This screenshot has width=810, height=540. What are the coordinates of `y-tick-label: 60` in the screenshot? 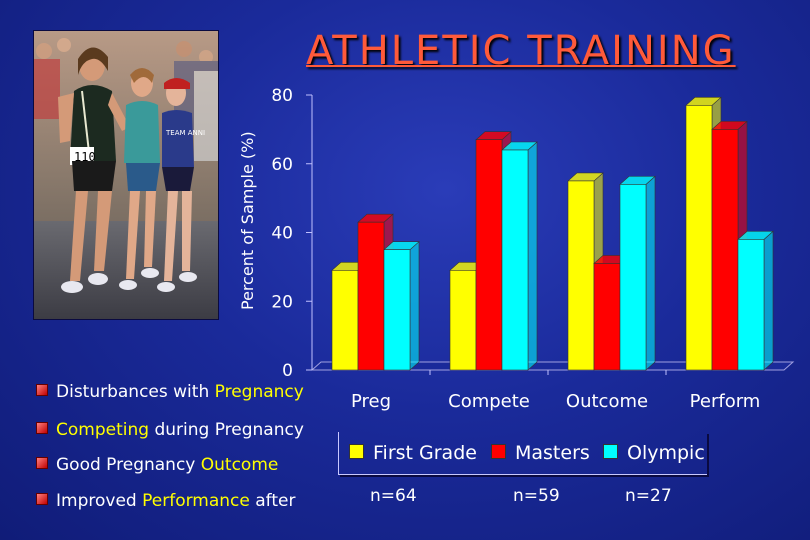 It's located at (282, 165).